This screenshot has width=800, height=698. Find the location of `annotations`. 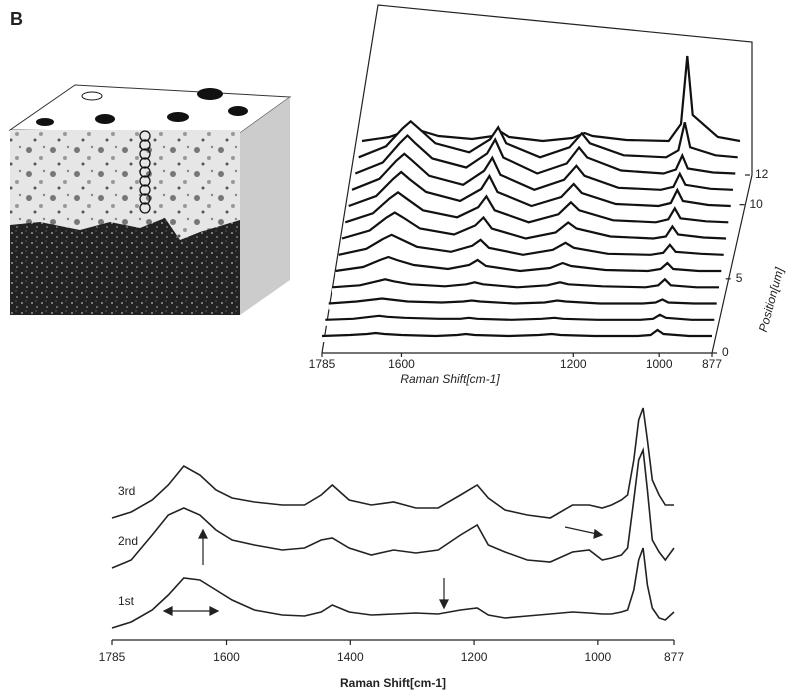

annotations is located at coordinates (383, 571).